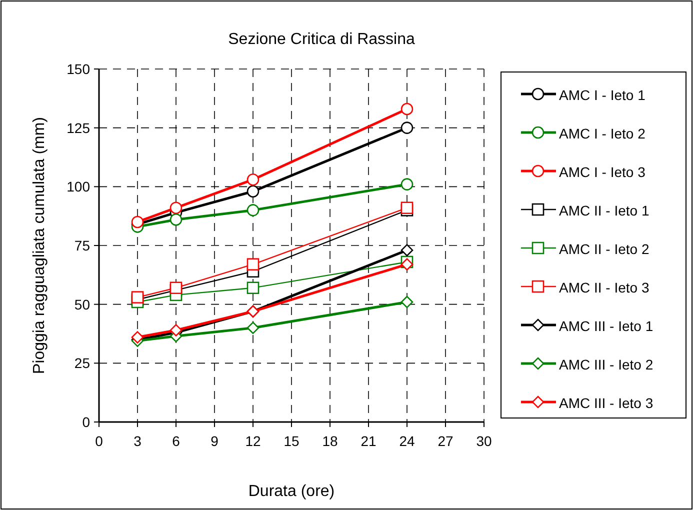  What do you see at coordinates (606, 326) in the screenshot?
I see `legend-label: AMC III - Ieto 1` at bounding box center [606, 326].